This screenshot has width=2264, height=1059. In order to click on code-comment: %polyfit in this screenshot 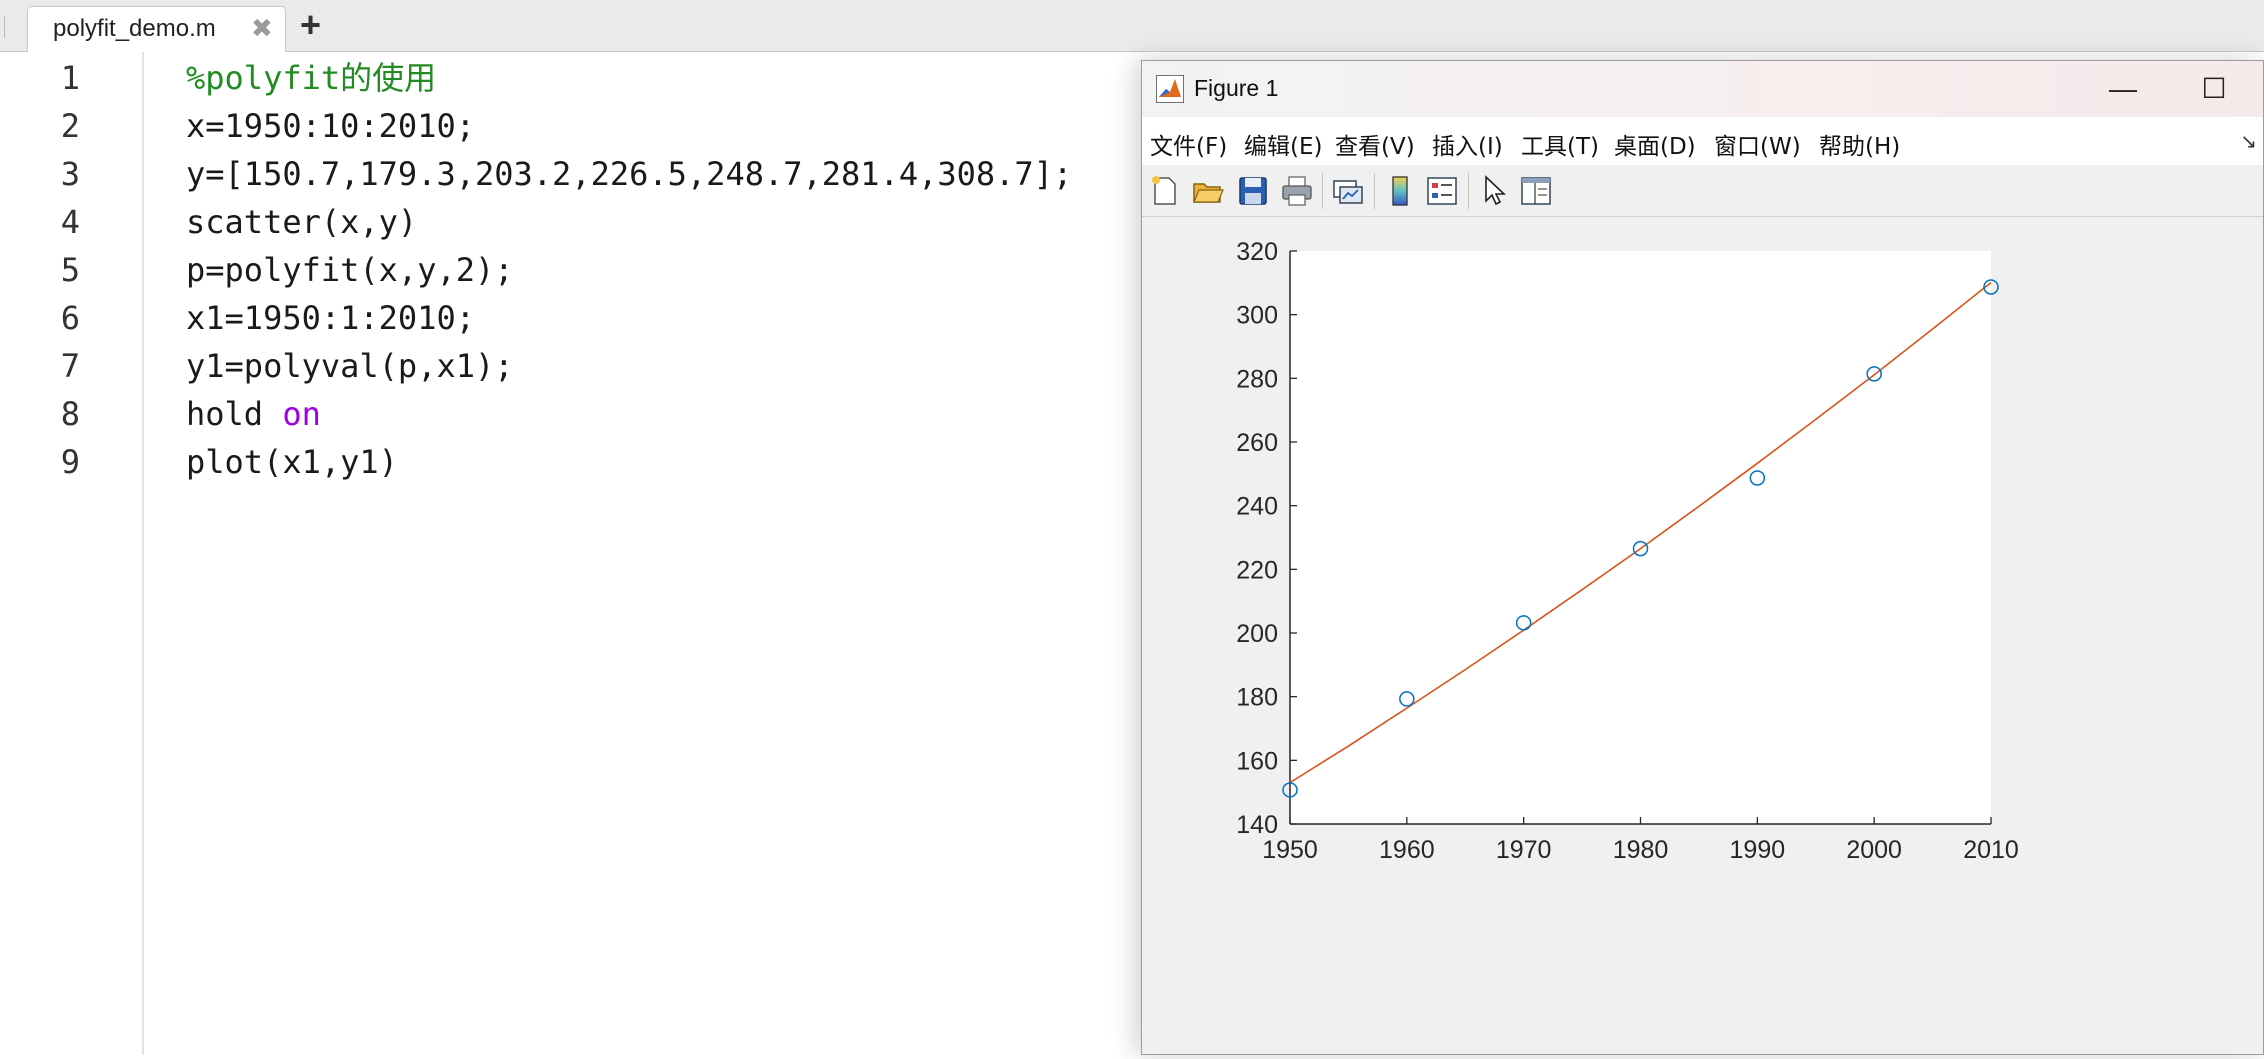, I will do `click(263, 78)`.